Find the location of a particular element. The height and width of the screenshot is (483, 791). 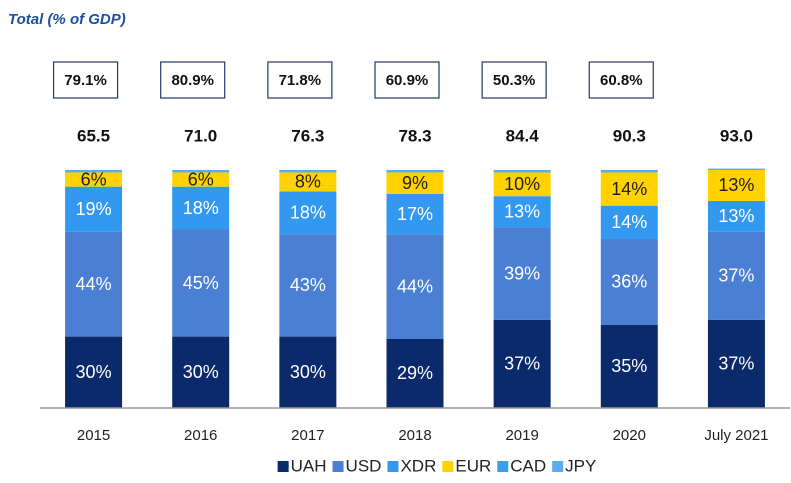

total-label: 71.0 is located at coordinates (200, 135).